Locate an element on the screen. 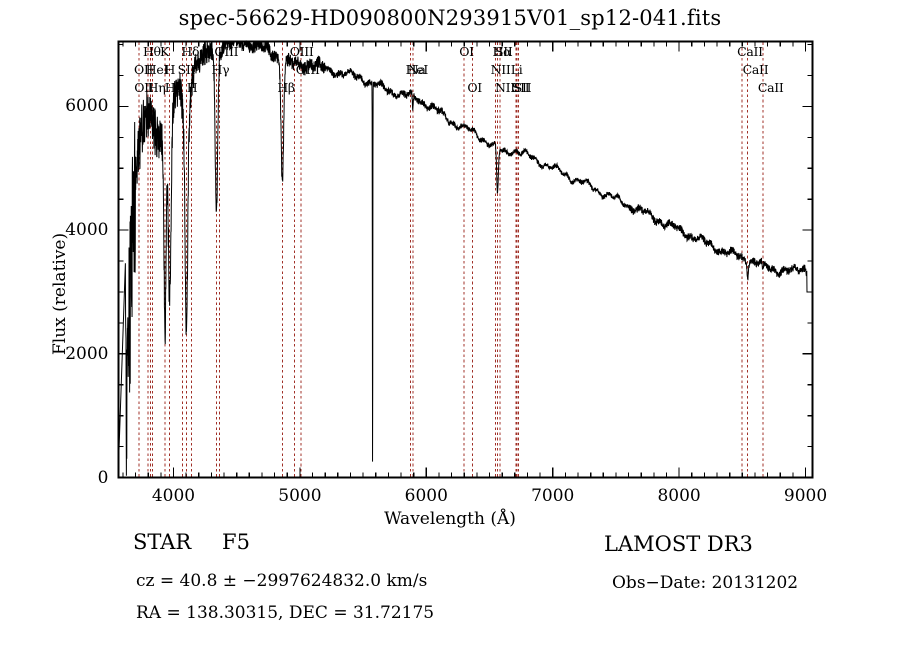 This screenshot has width=900, height=649. line-marker-label: K is located at coordinates (165, 51).